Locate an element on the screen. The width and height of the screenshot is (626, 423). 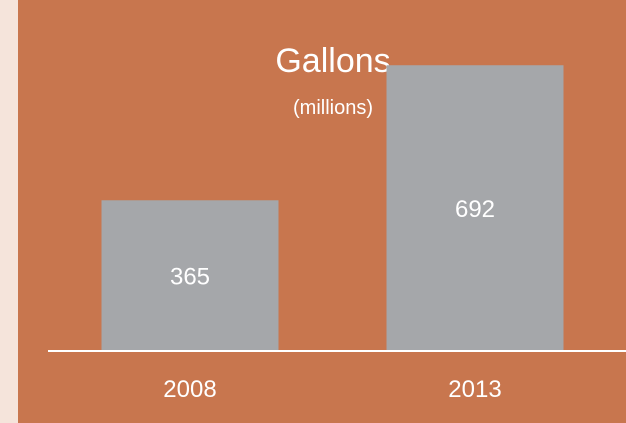
chart-title: Gallons is located at coordinates (332, 61).